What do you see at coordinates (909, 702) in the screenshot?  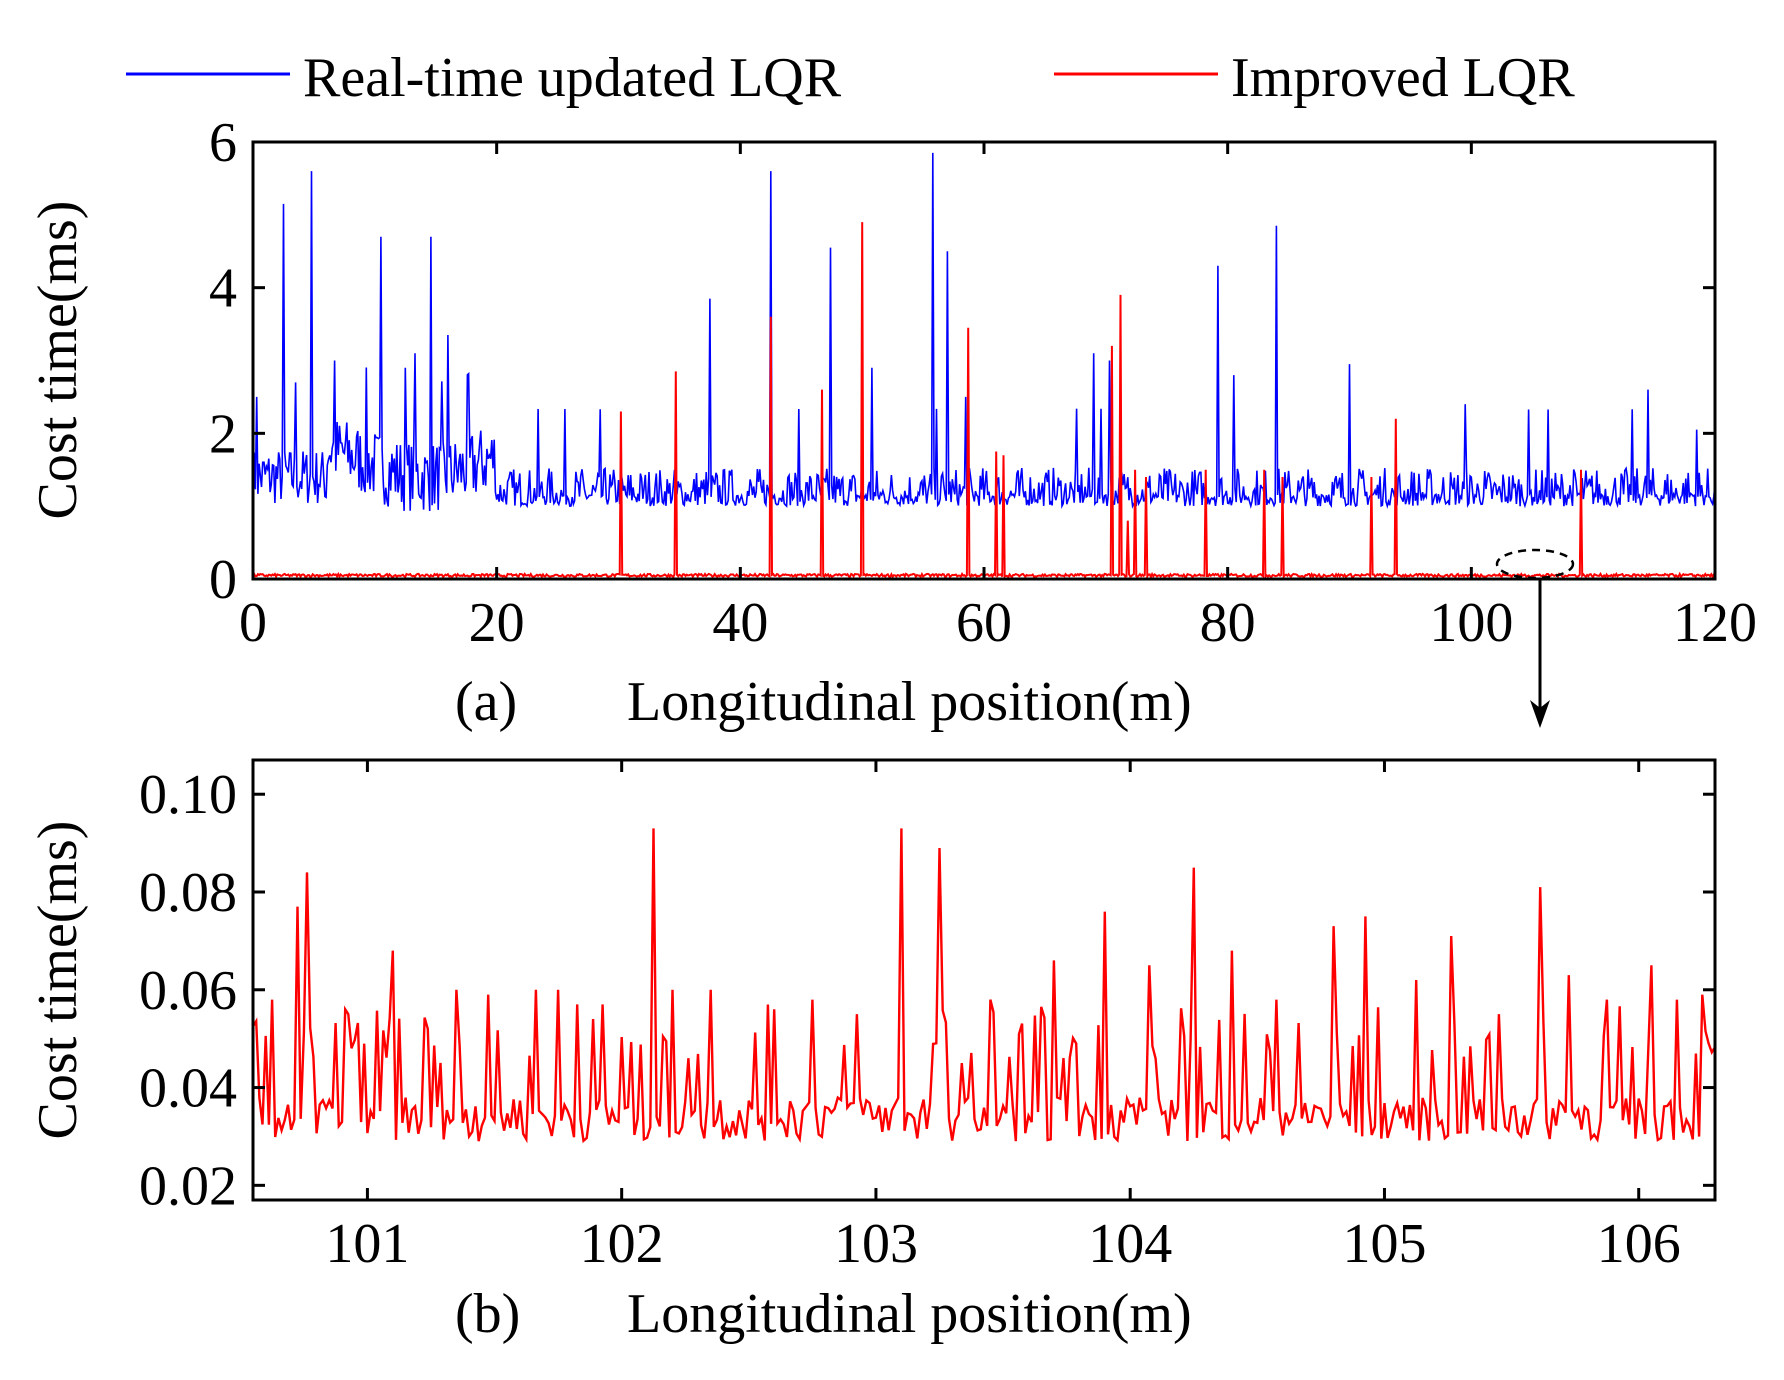 I see `panel-a-xlabel: Longitudinal position(m)` at bounding box center [909, 702].